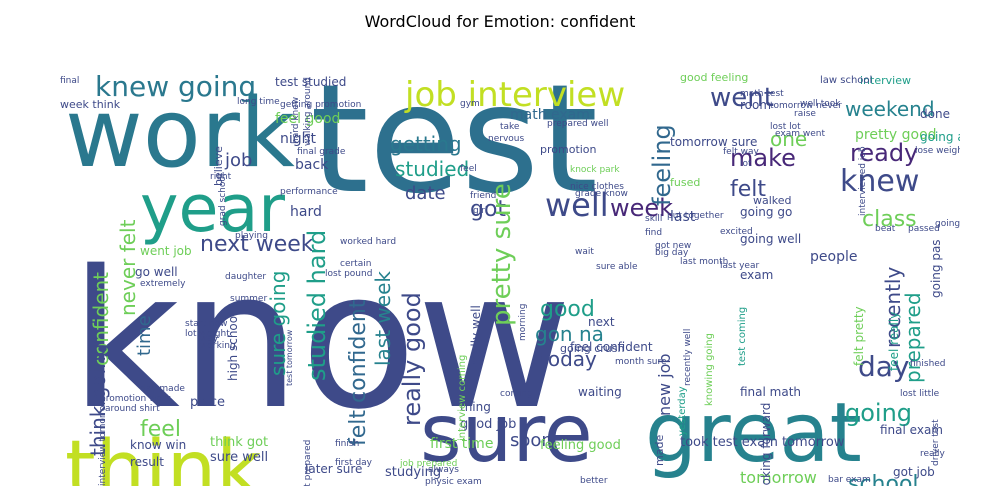 The height and width of the screenshot is (500, 1000). Describe the element at coordinates (885, 229) in the screenshot. I see `word-beat: beat` at that location.